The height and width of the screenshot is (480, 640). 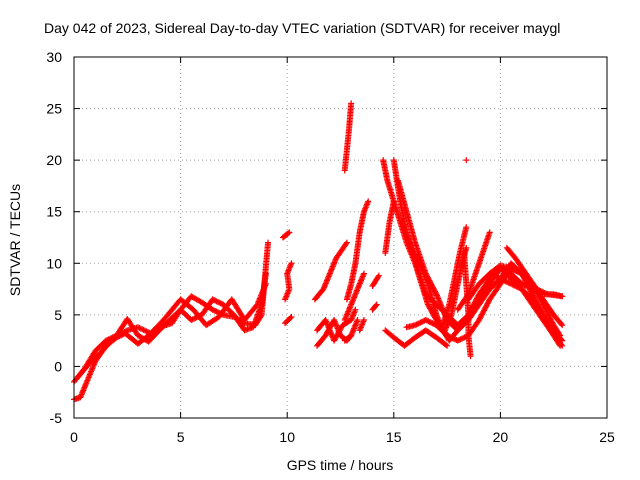 What do you see at coordinates (526, 295) in the screenshot?
I see `data-track-t31` at bounding box center [526, 295].